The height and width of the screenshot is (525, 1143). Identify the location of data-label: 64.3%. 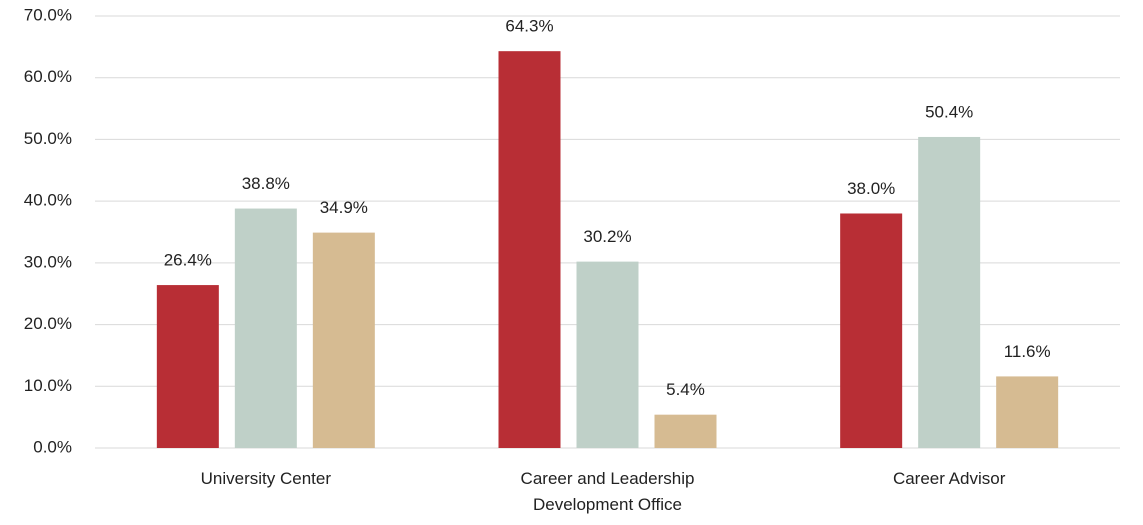
(529, 26).